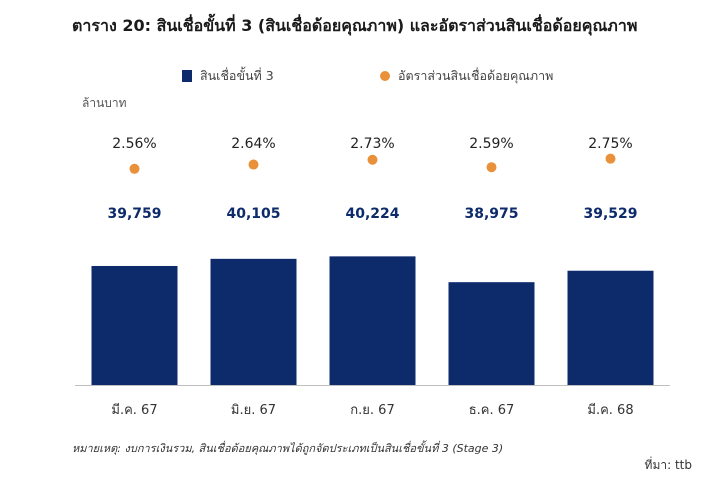 The height and width of the screenshot is (480, 720). What do you see at coordinates (668, 465) in the screenshot?
I see `source-label: ที่มา: ttb` at bounding box center [668, 465].